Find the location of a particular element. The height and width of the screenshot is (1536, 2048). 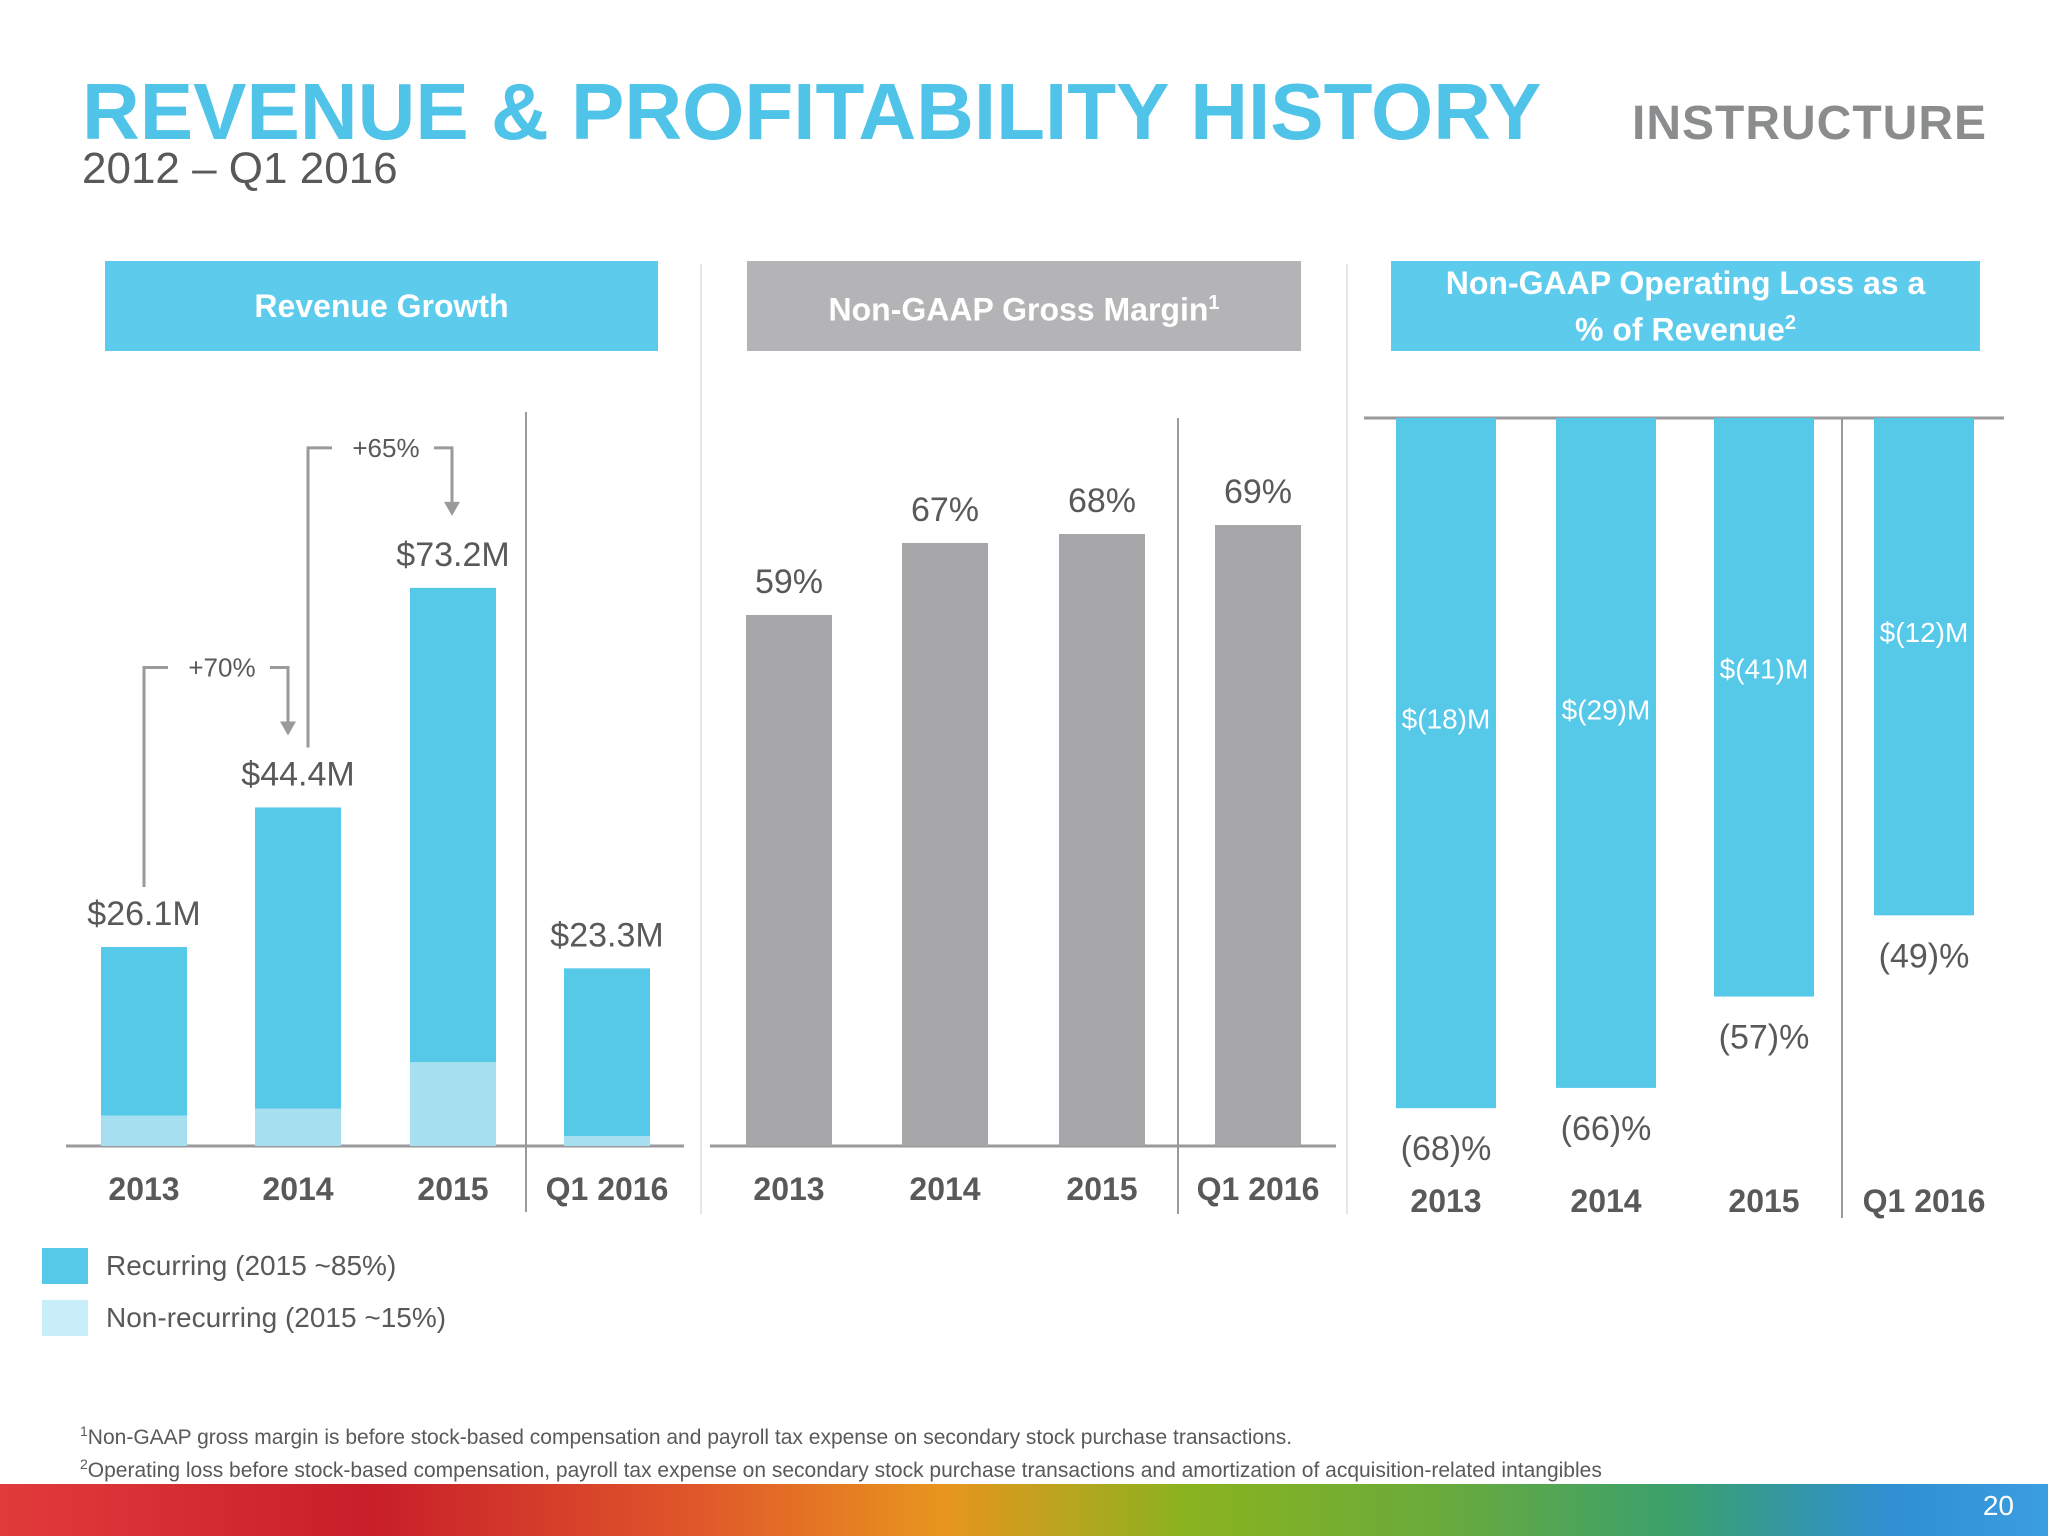

dollar-loss-label: $(41)M is located at coordinates (1764, 668).